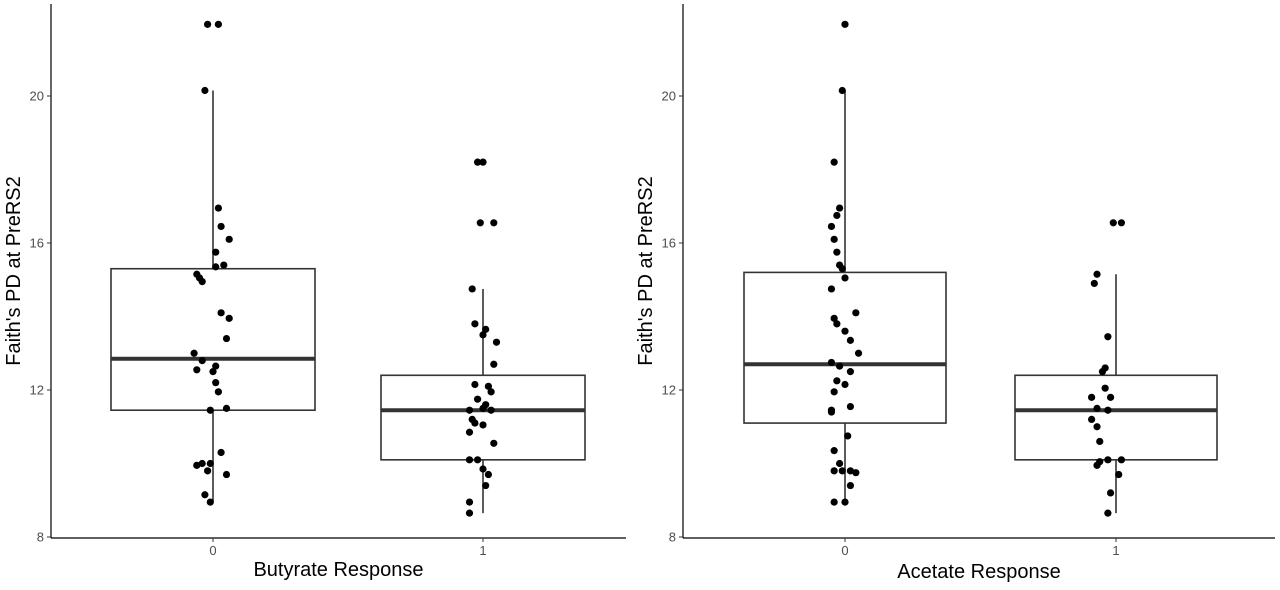 The width and height of the screenshot is (1280, 590). I want to click on x-axis-title: Butyrate Response, so click(338, 570).